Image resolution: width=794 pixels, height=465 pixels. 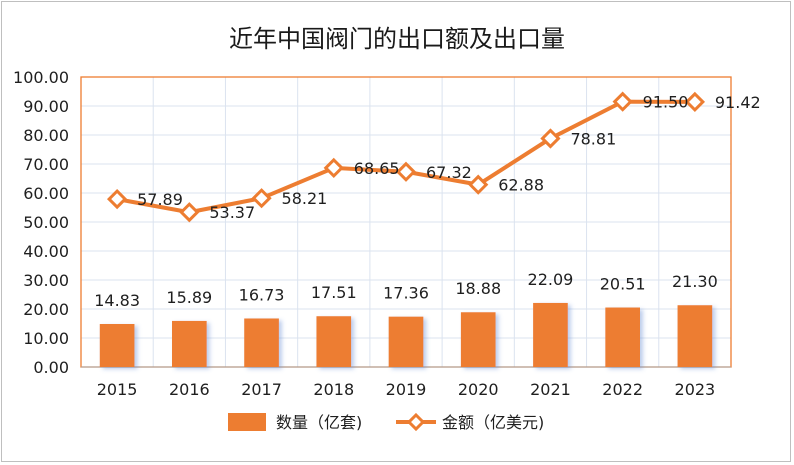 I want to click on y-tick-label: 0.00, so click(x=51, y=367).